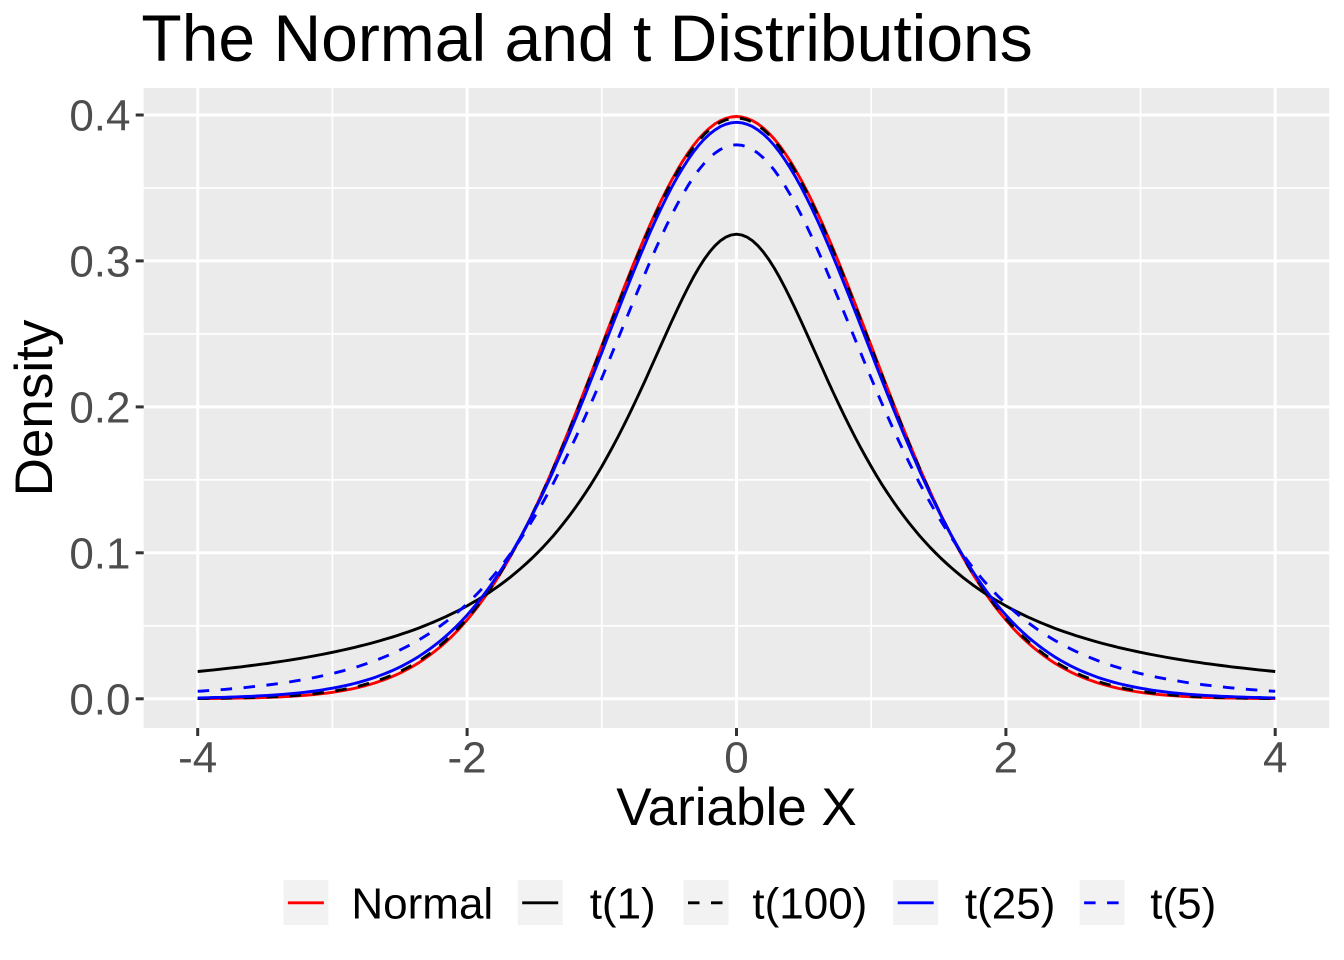  Describe the element at coordinates (1183, 904) in the screenshot. I see `svg-text: t(5)` at that location.